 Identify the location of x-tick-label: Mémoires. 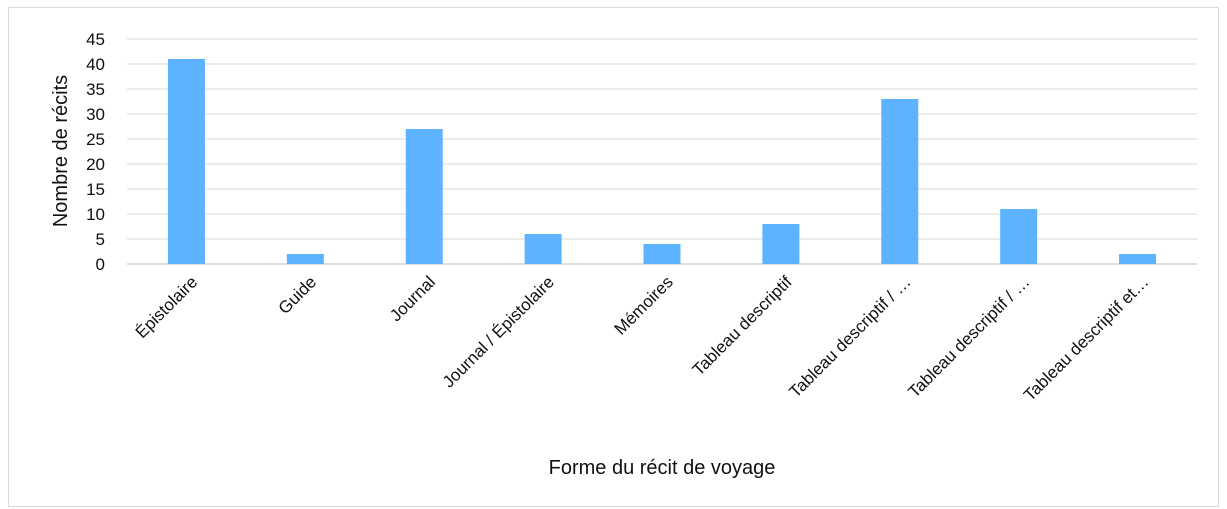
(644, 305).